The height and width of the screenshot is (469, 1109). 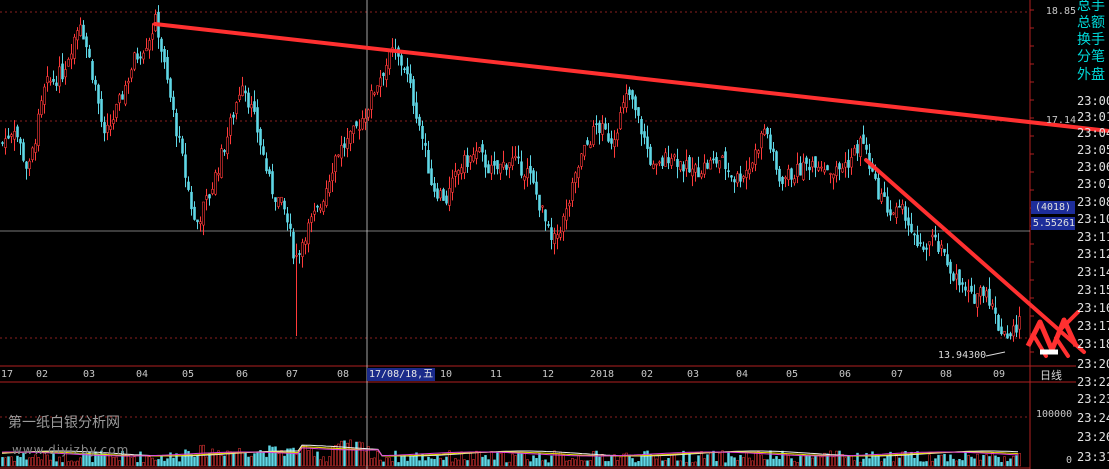 I want to click on tick-time: 23:01, so click(x=1093, y=117).